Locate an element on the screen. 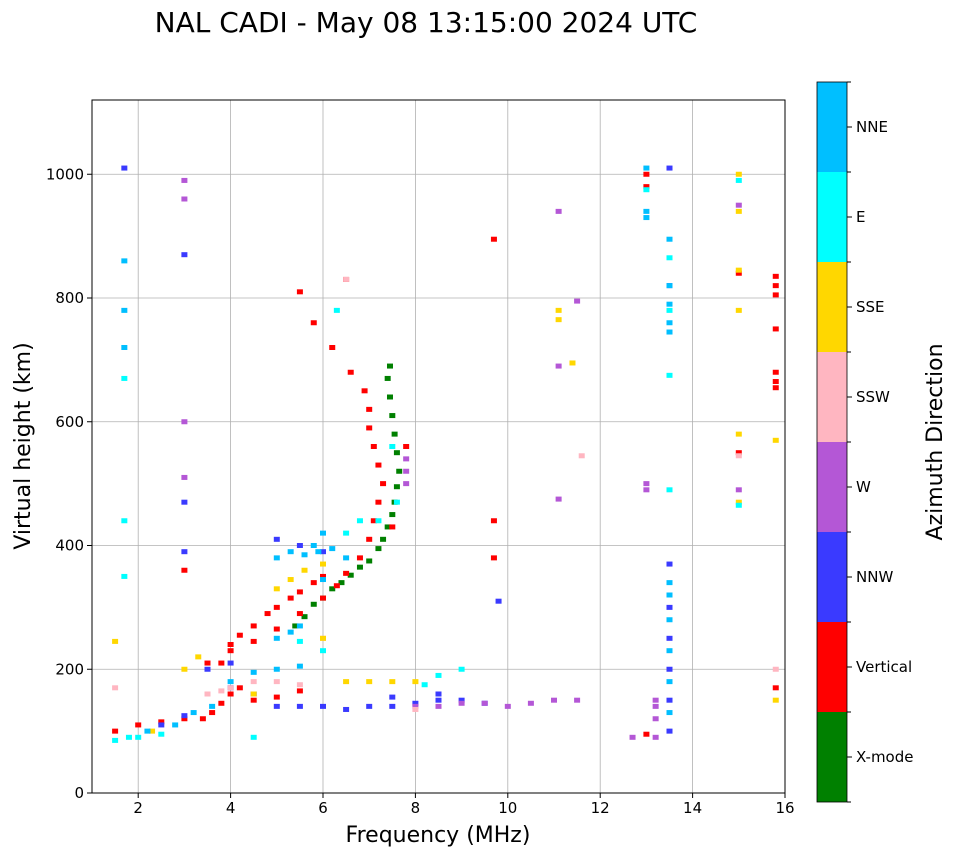  x-tick-label: 6 is located at coordinates (323, 808).